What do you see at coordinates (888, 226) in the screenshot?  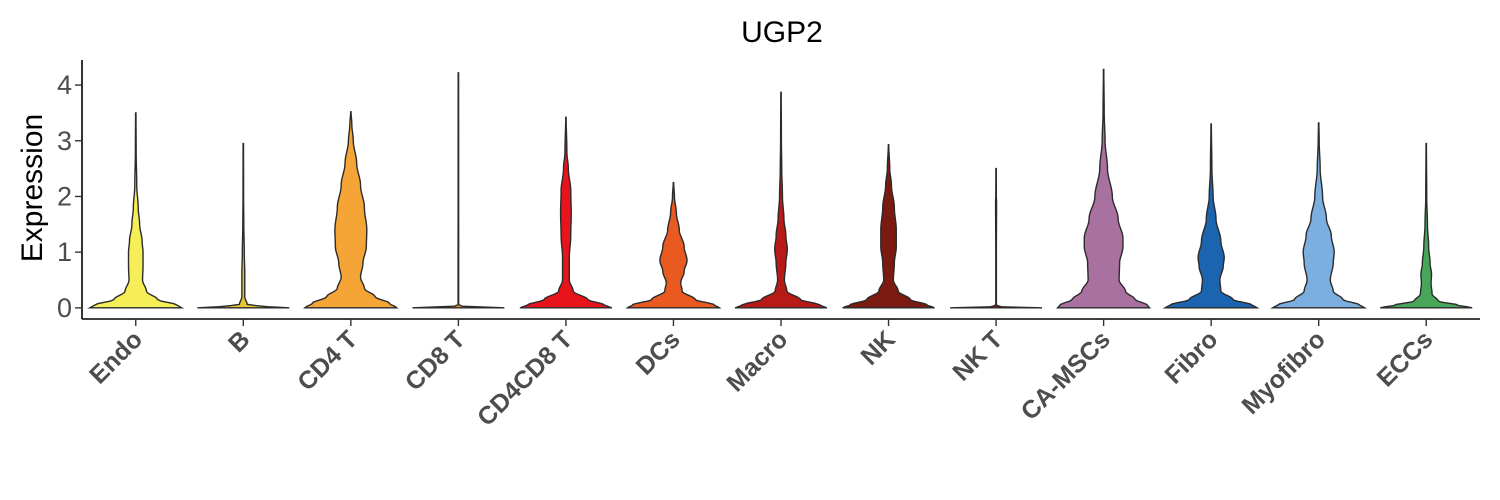 I see `violin-nk` at bounding box center [888, 226].